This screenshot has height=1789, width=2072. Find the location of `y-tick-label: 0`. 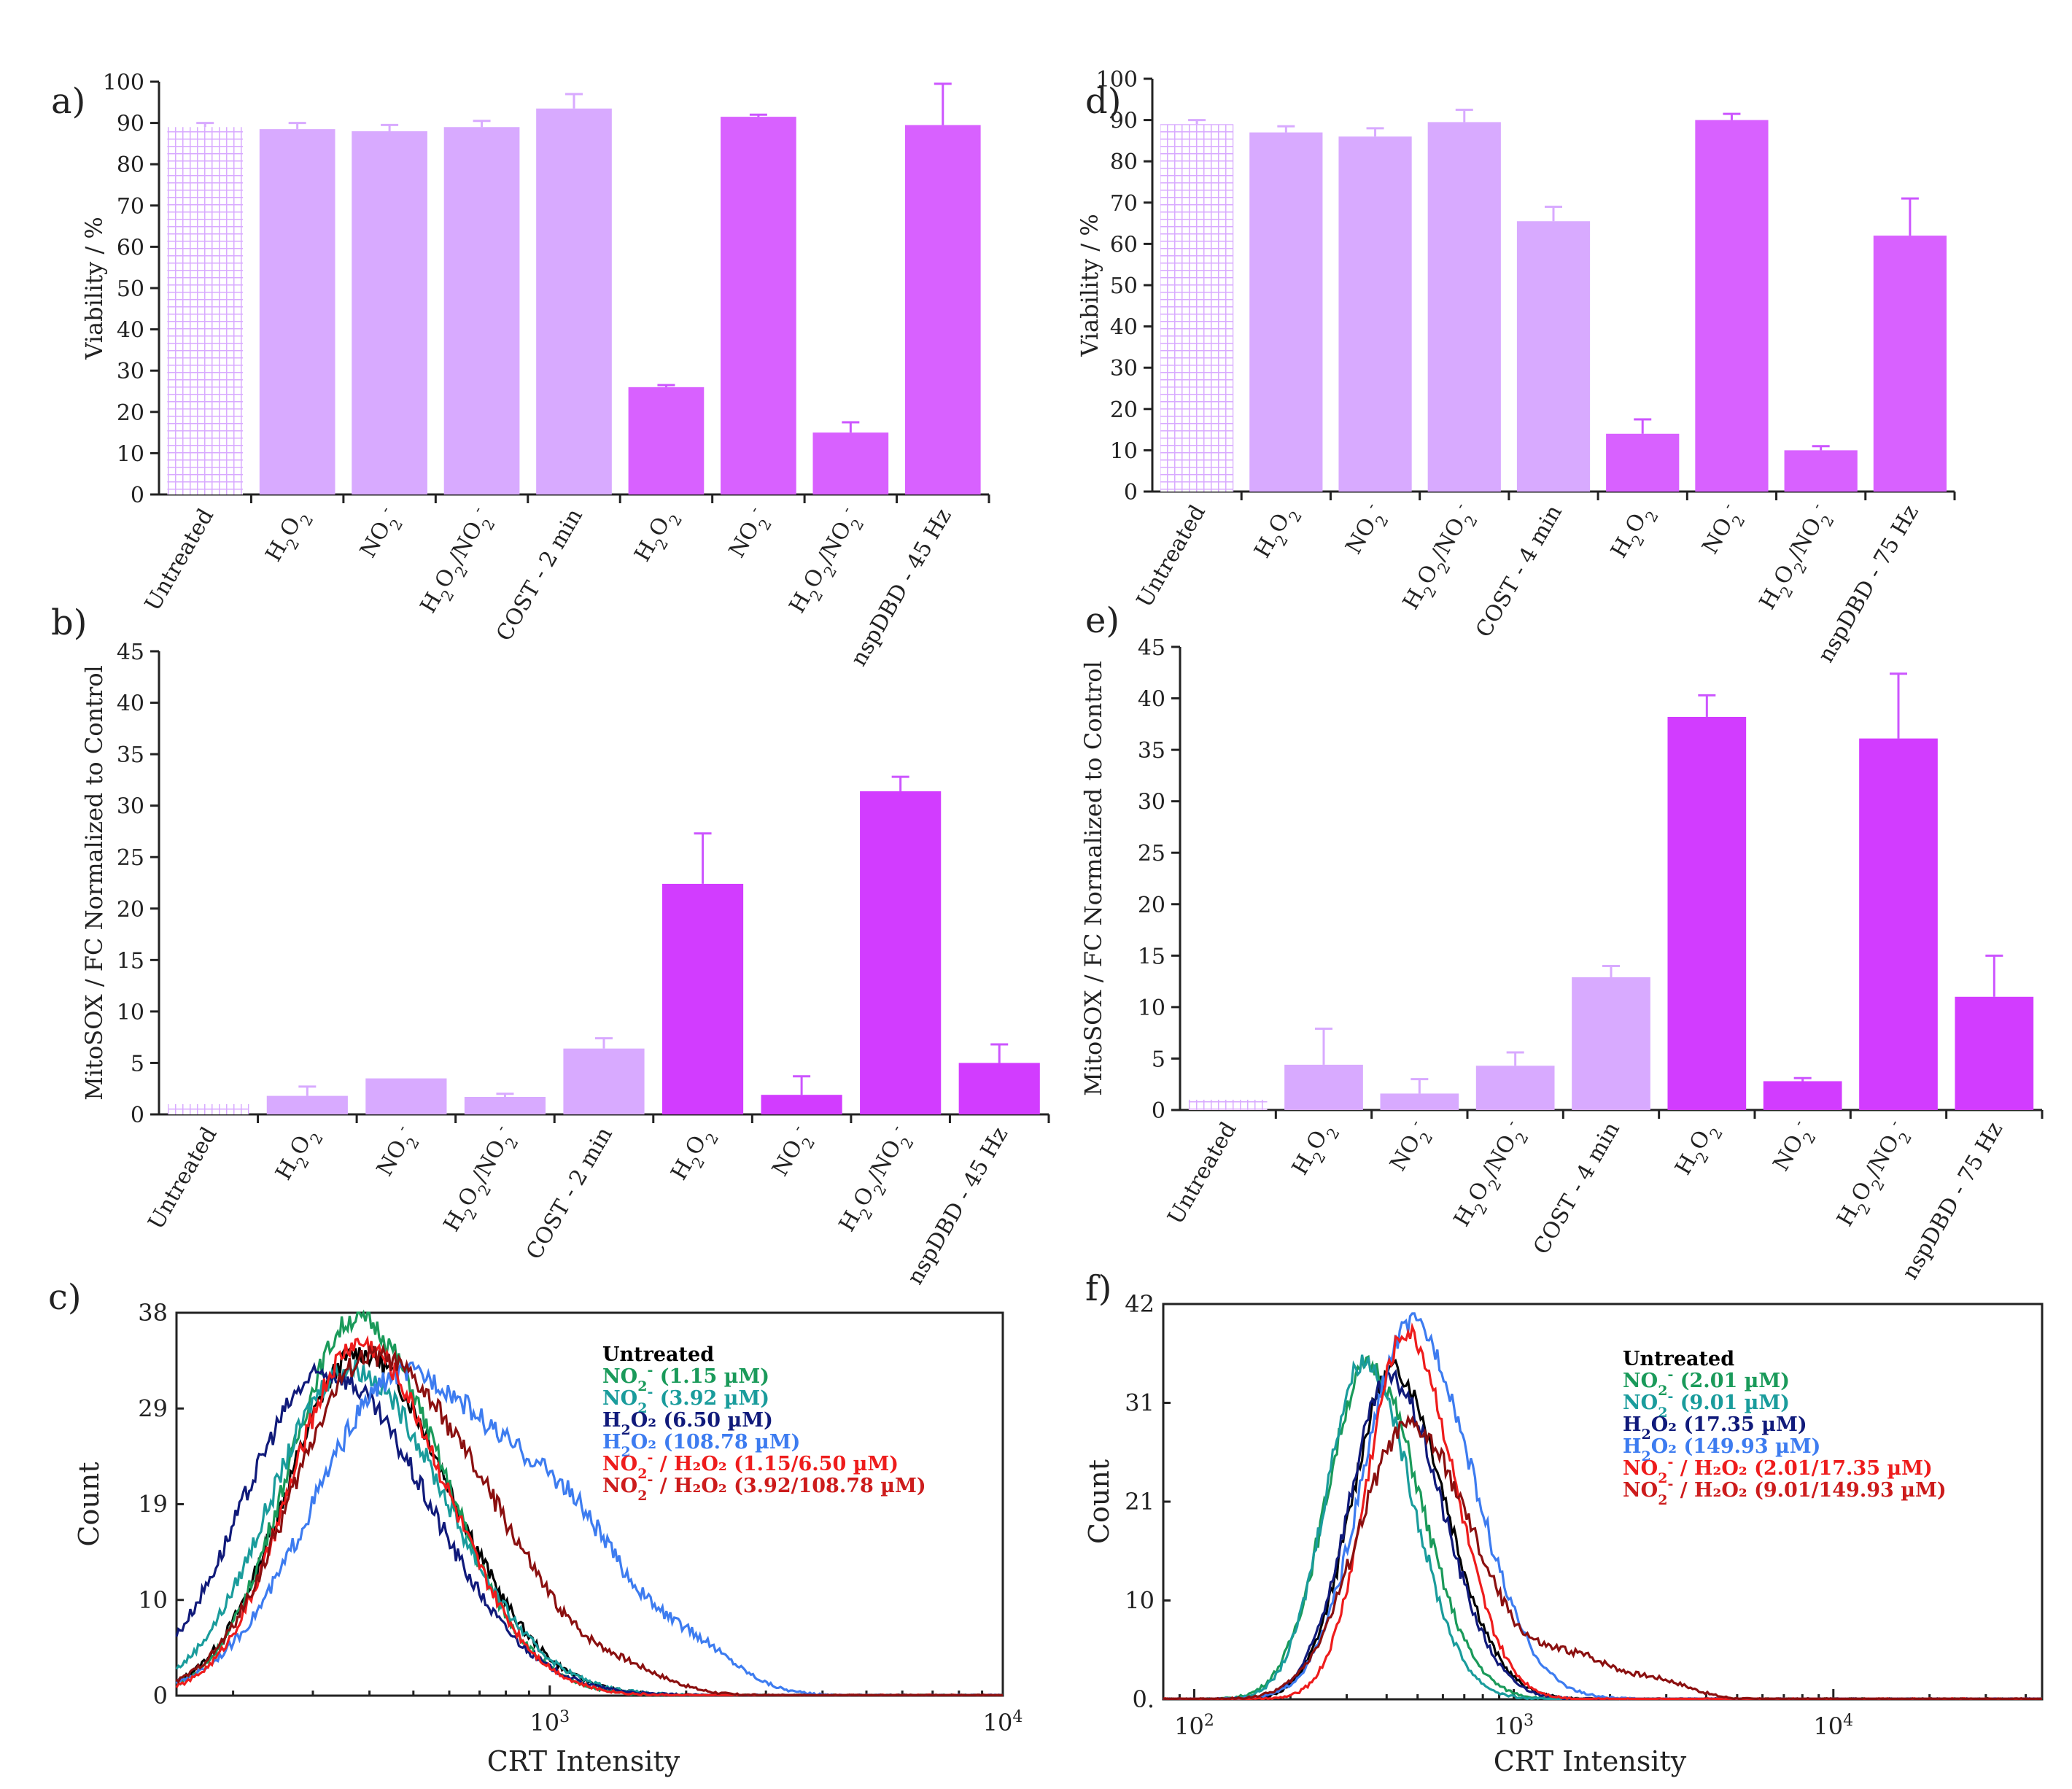

y-tick-label: 0 is located at coordinates (1131, 492).